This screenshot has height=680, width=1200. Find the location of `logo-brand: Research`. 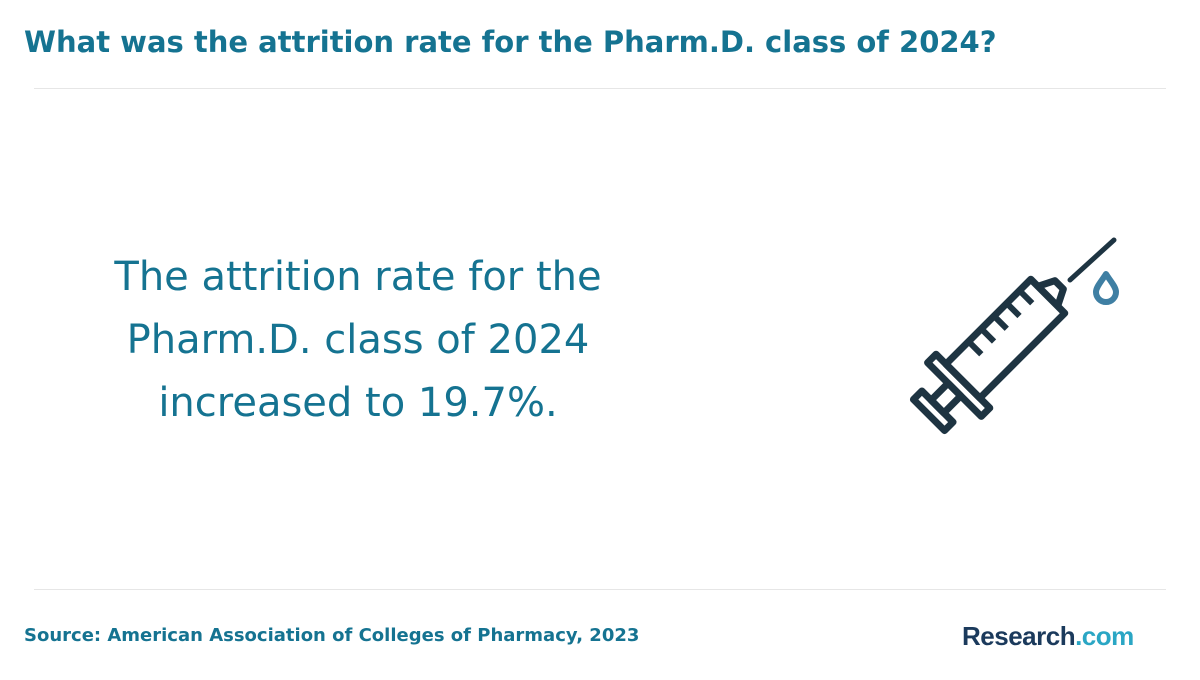

logo-brand: Research is located at coordinates (1019, 636).